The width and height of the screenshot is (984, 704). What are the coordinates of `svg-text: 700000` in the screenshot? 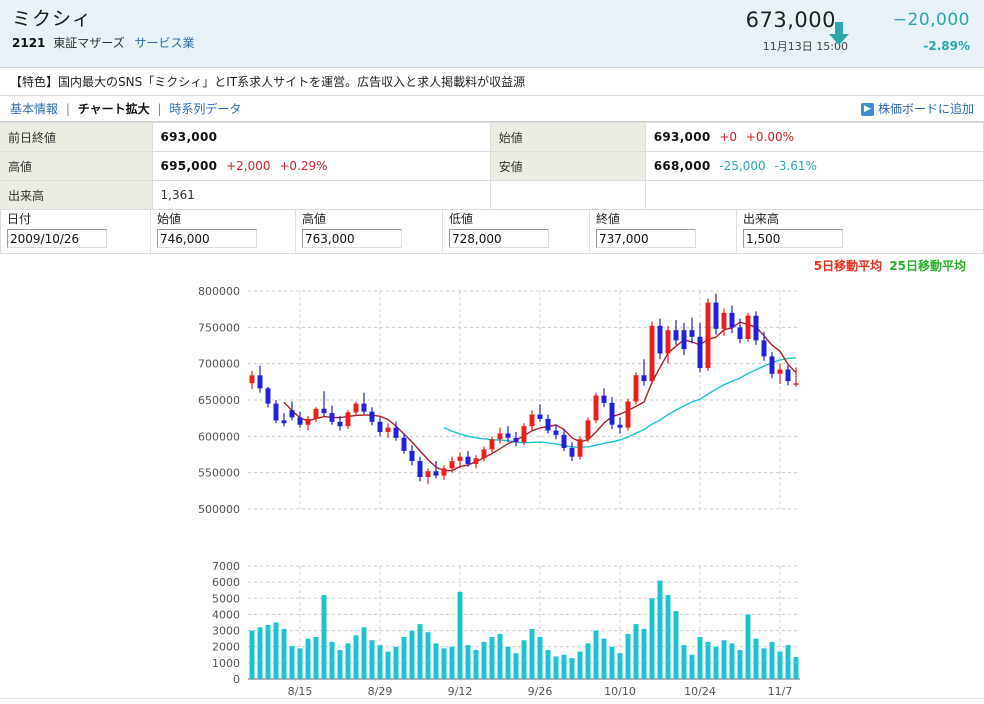 It's located at (219, 364).